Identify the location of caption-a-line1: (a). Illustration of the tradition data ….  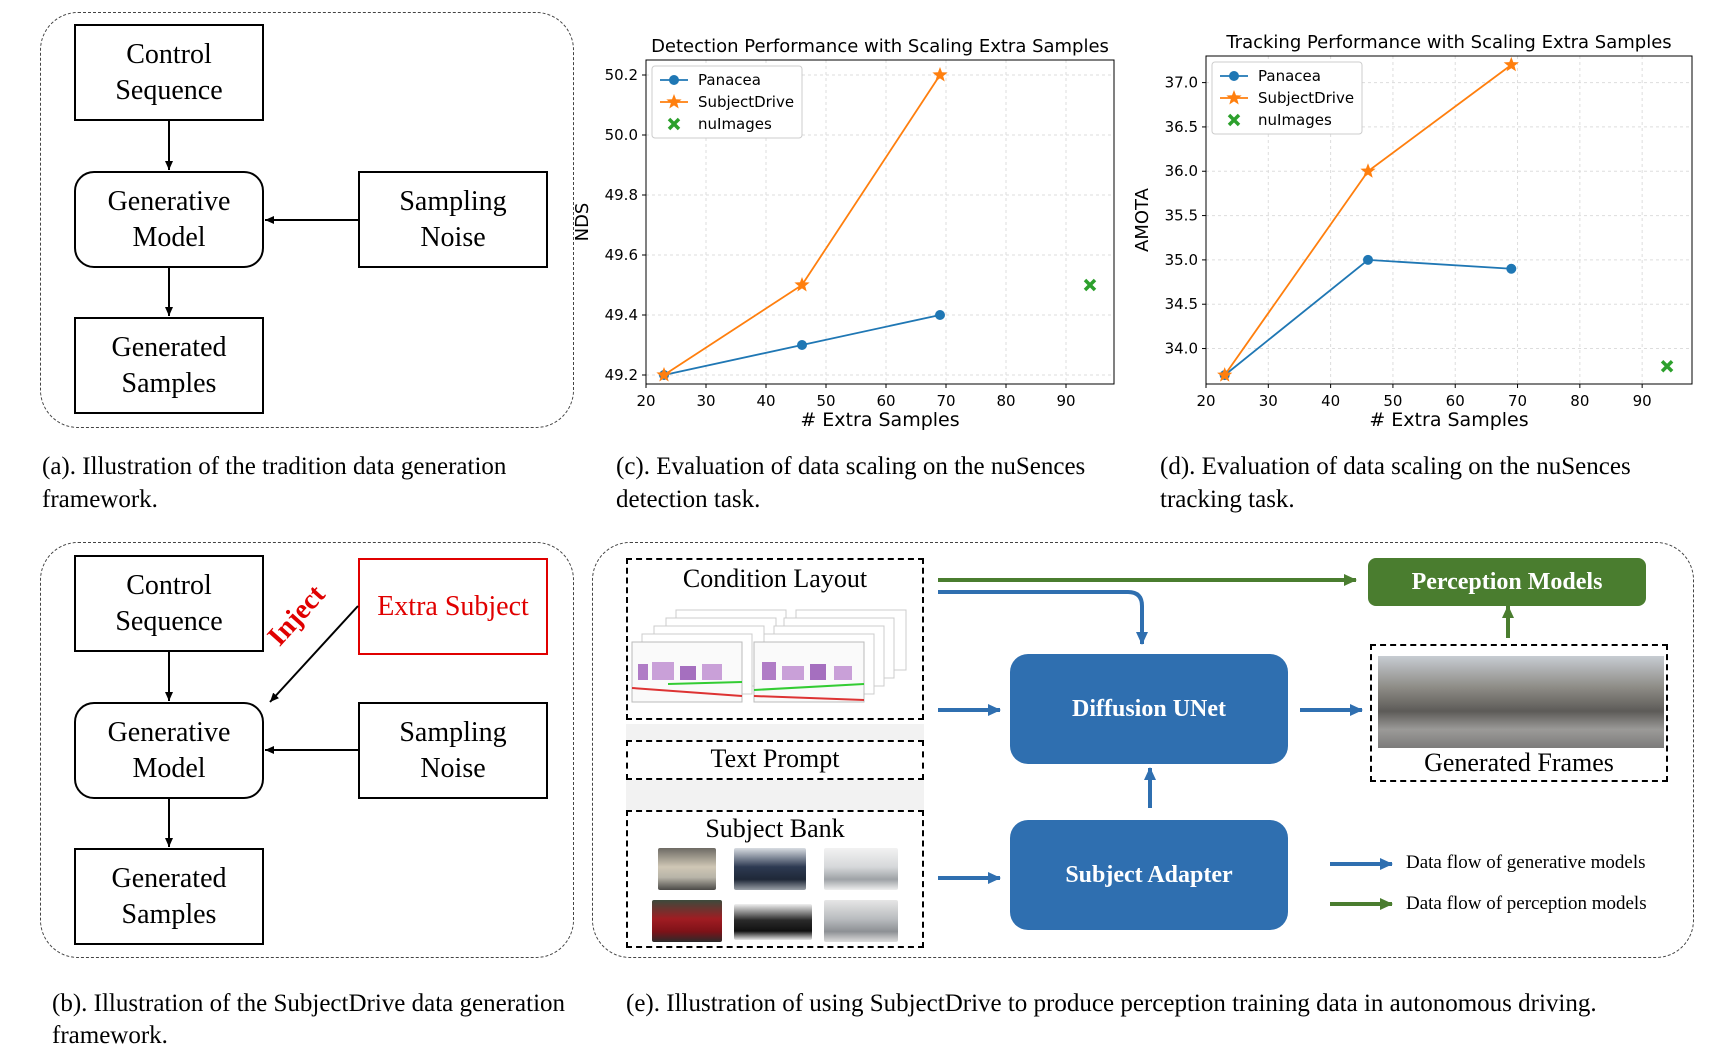
(274, 466).